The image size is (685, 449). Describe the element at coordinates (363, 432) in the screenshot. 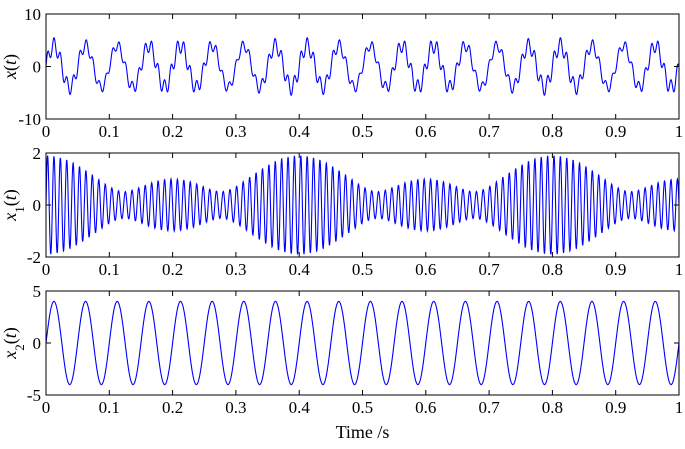

I see `x-axis-label: Time /s` at that location.